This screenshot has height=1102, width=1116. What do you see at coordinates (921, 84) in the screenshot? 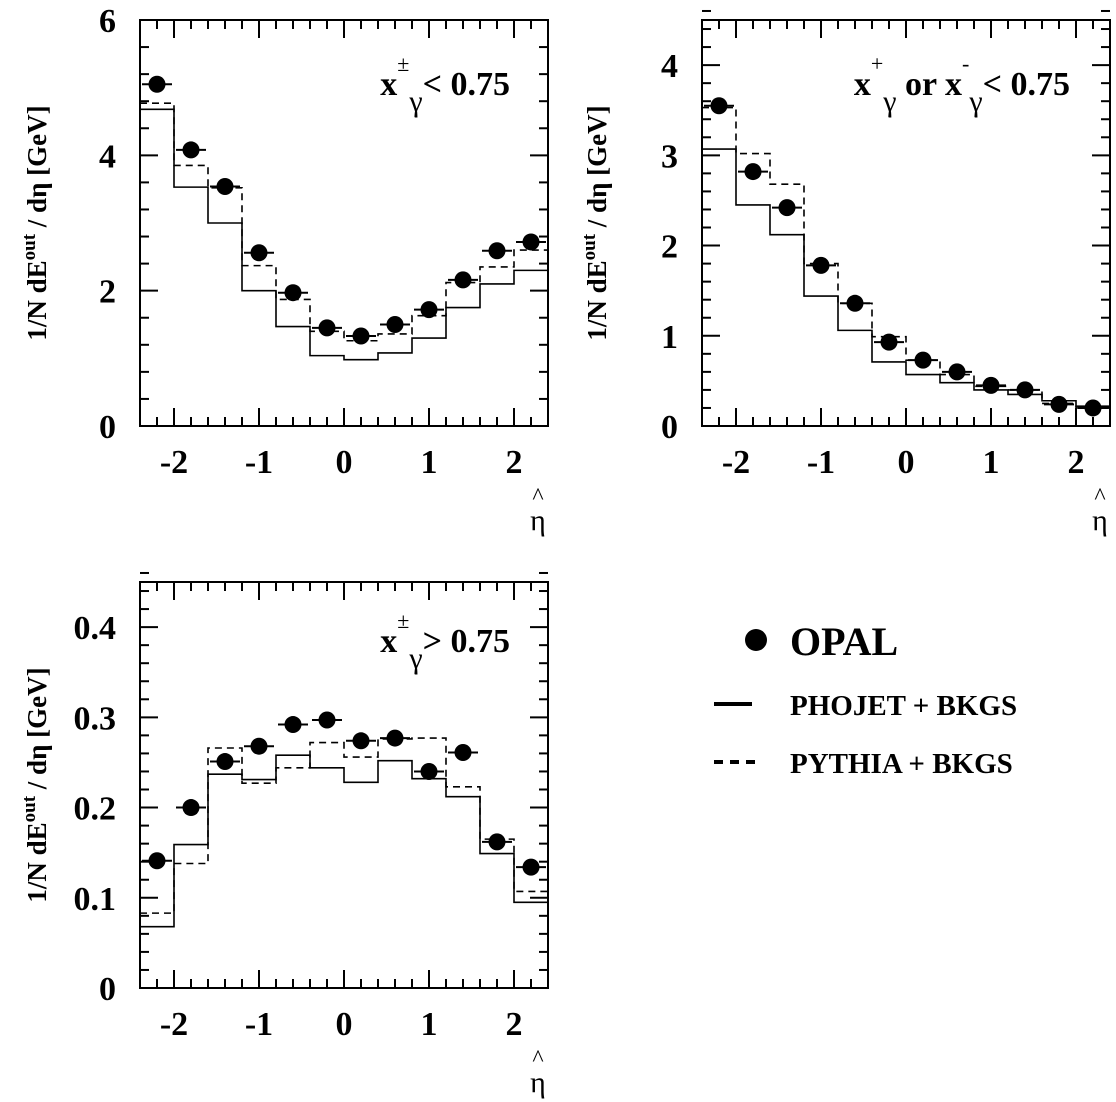
I see `annotation-part: or` at bounding box center [921, 84].